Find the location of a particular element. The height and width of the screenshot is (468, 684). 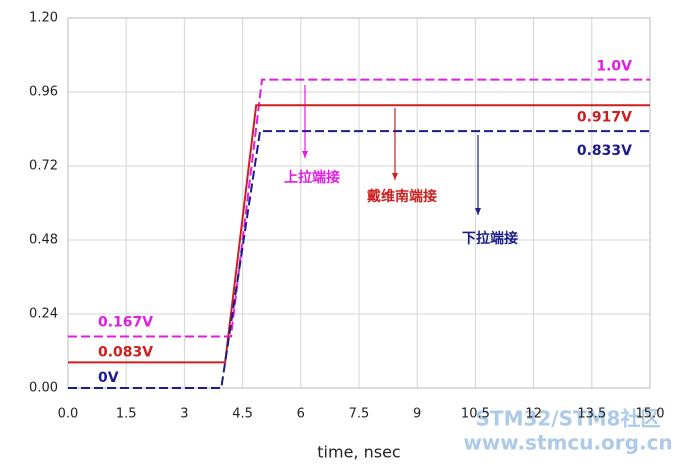

y-tick-label: 0.72 is located at coordinates (43, 166).